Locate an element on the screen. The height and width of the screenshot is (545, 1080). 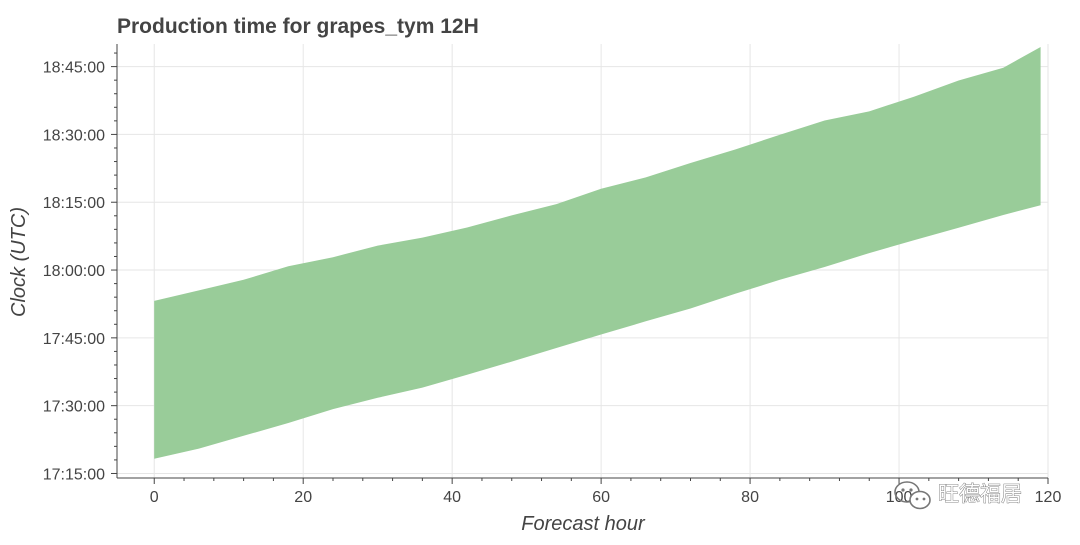
x-tick-label: 60 is located at coordinates (601, 497).